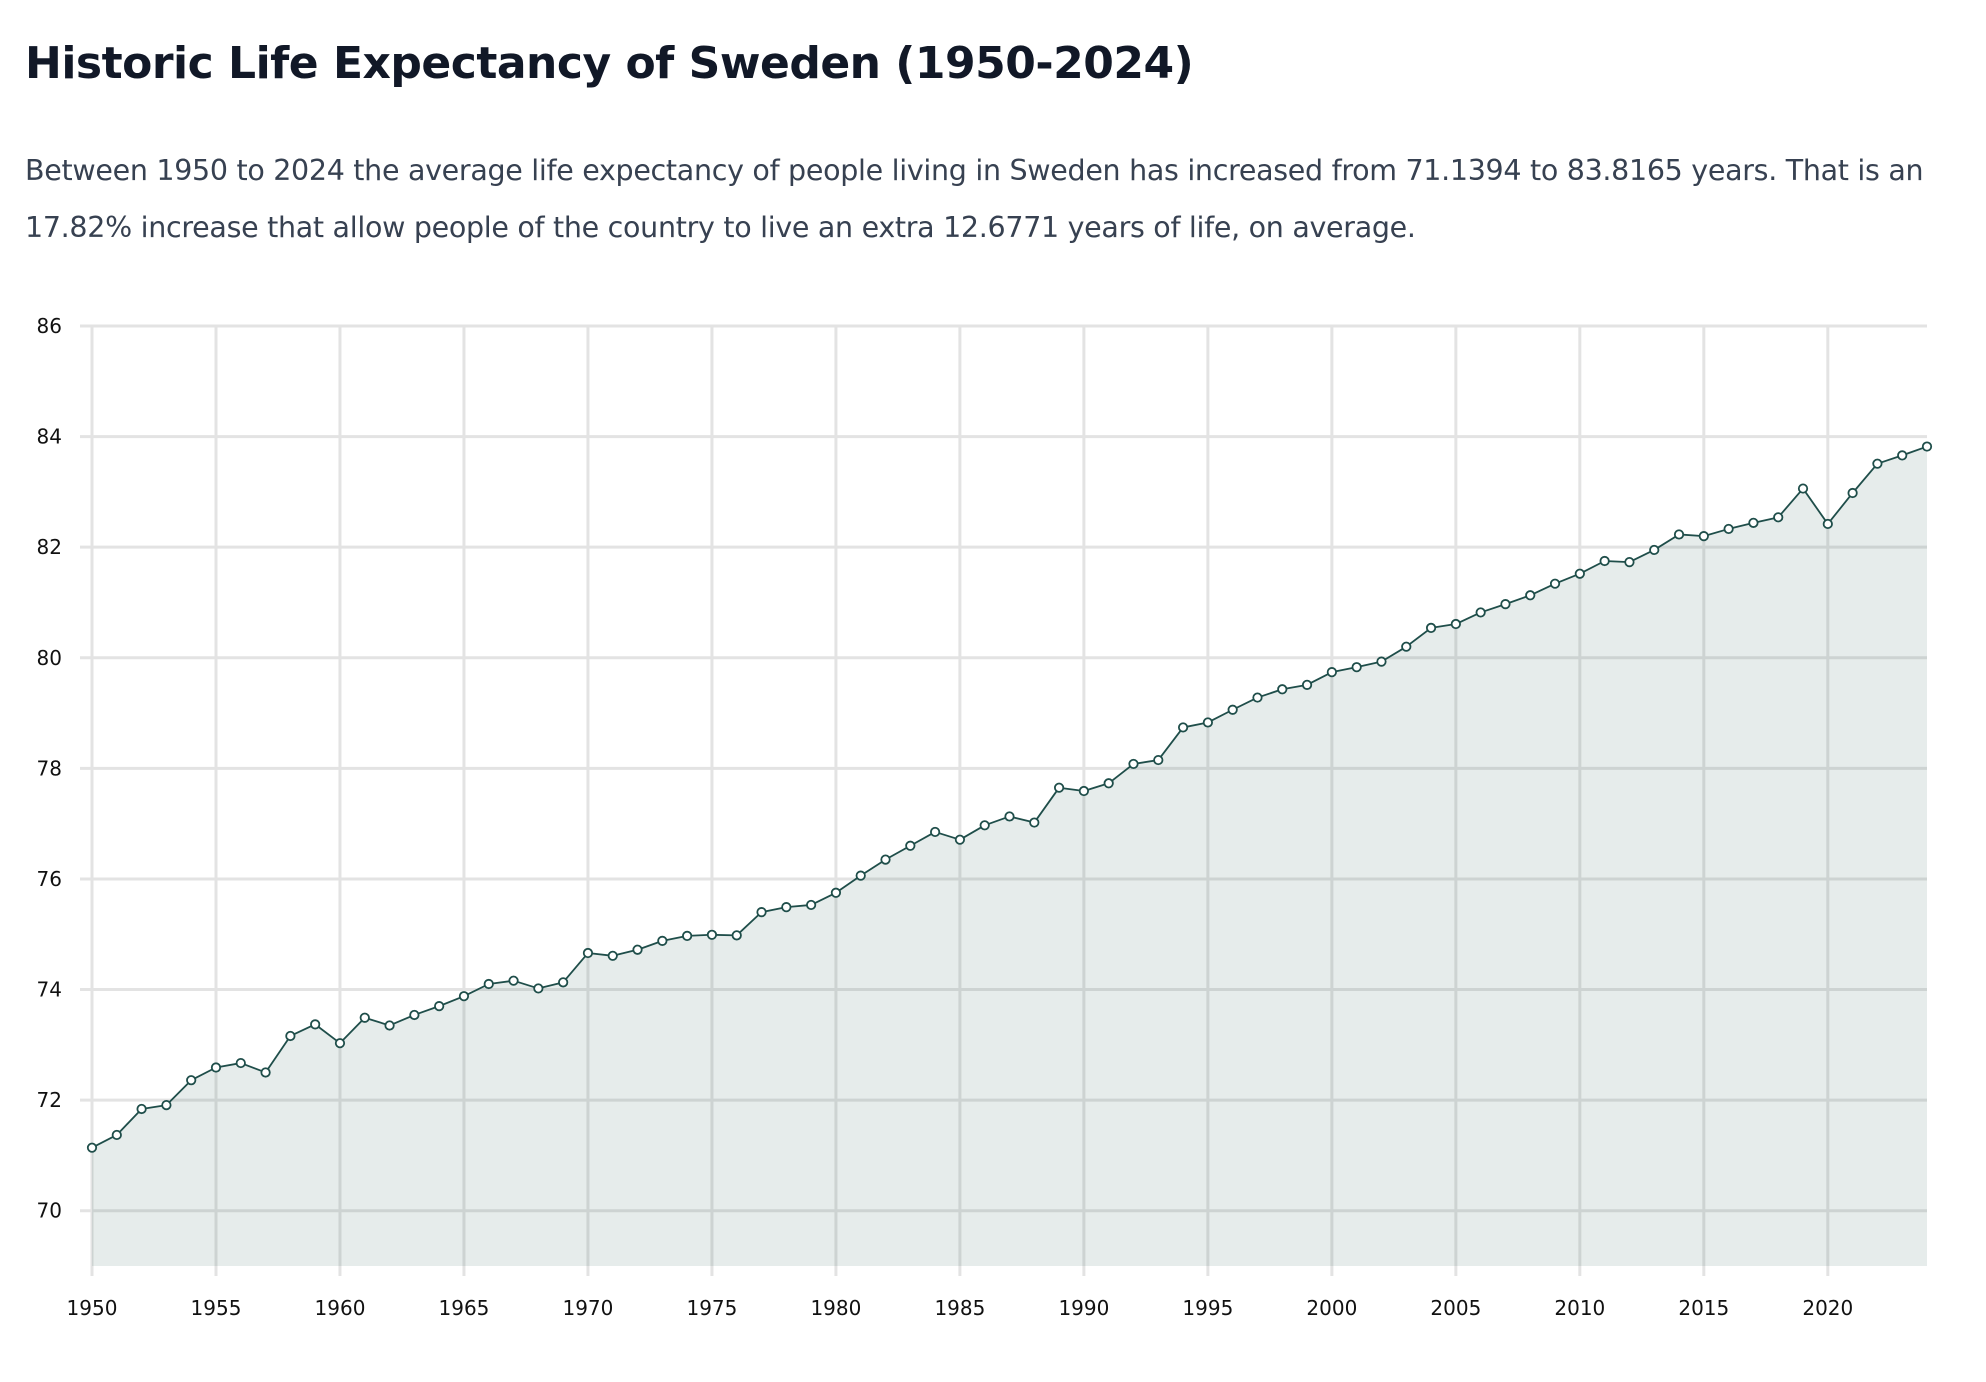 Image resolution: width=1986 pixels, height=1382 pixels. I want to click on data-point-2003, so click(1406, 646).